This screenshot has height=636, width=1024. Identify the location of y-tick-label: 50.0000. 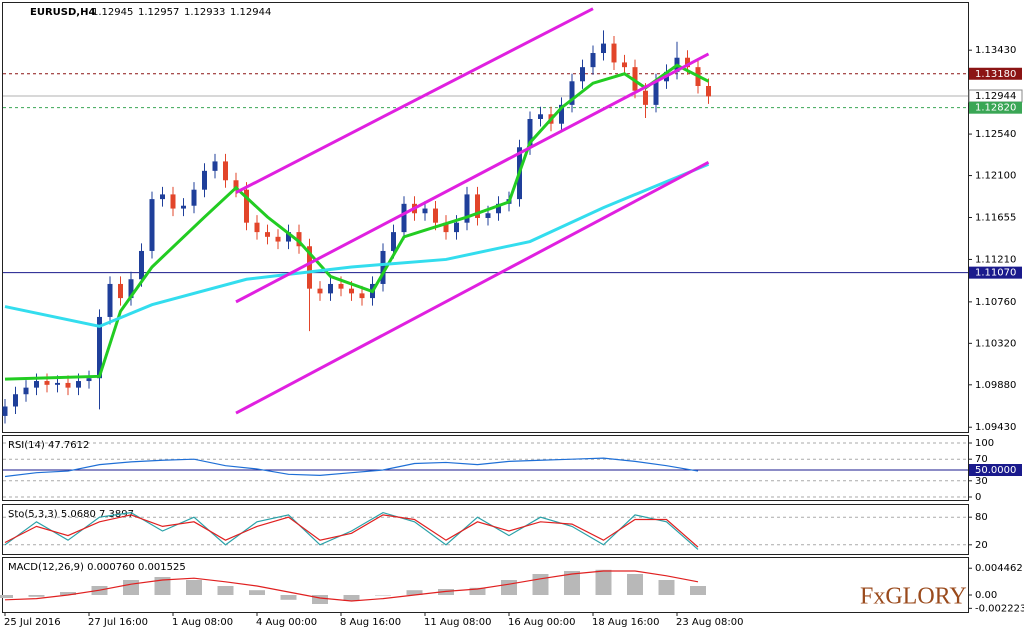
(995, 470).